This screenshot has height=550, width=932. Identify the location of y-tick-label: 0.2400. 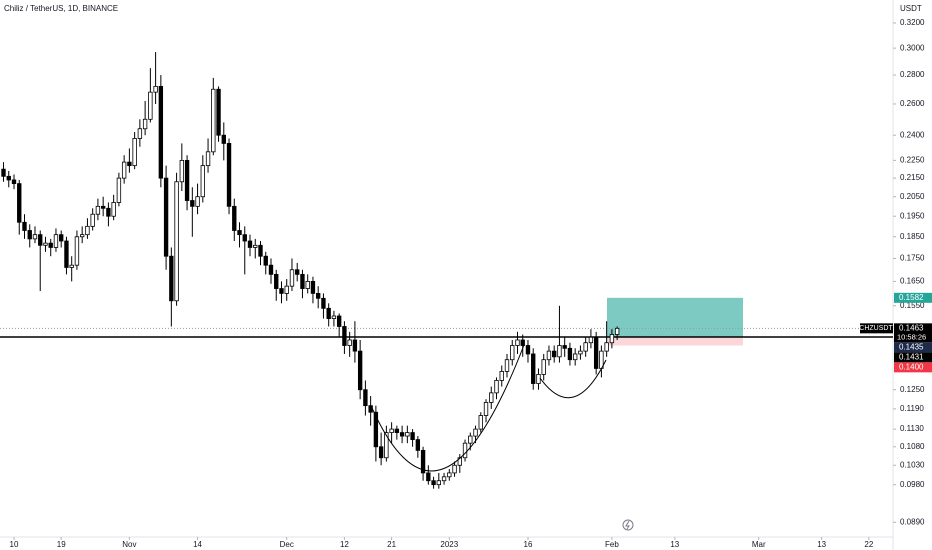
(912, 134).